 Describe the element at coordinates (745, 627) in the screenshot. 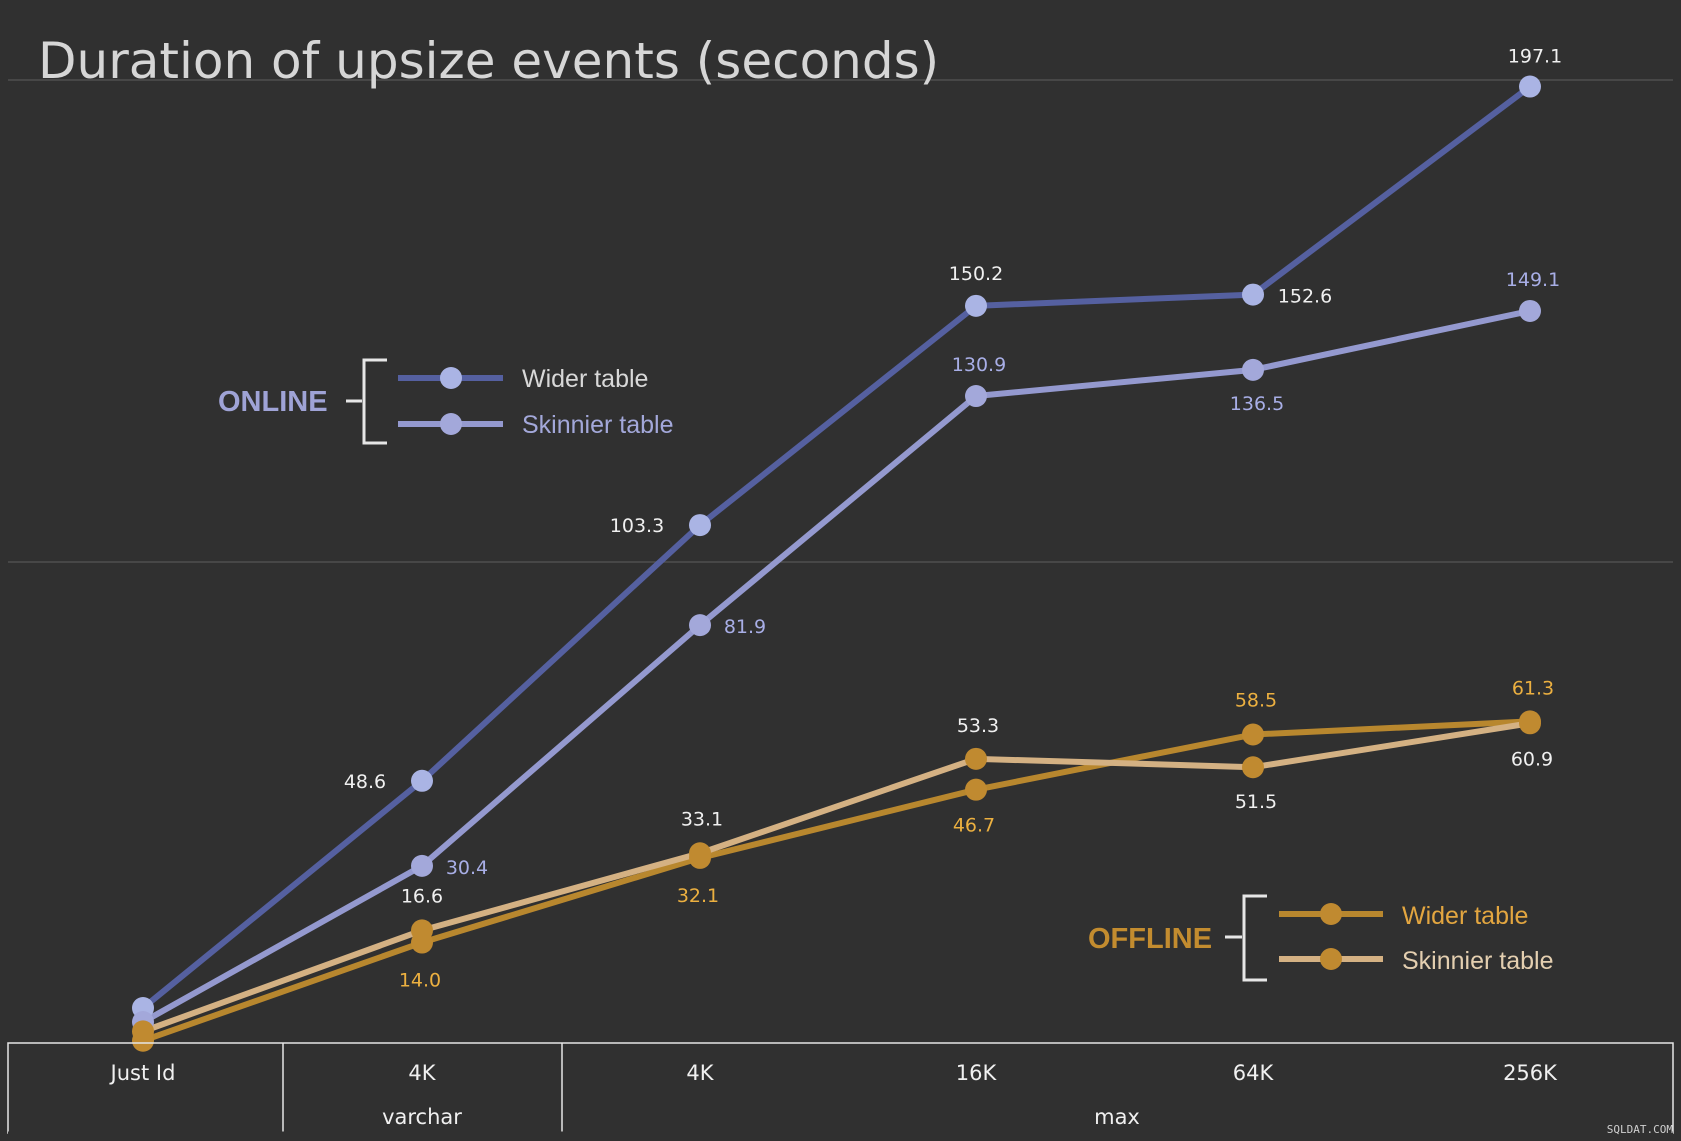

I see `data-label-online-skinnier-table-2: 81.9` at that location.